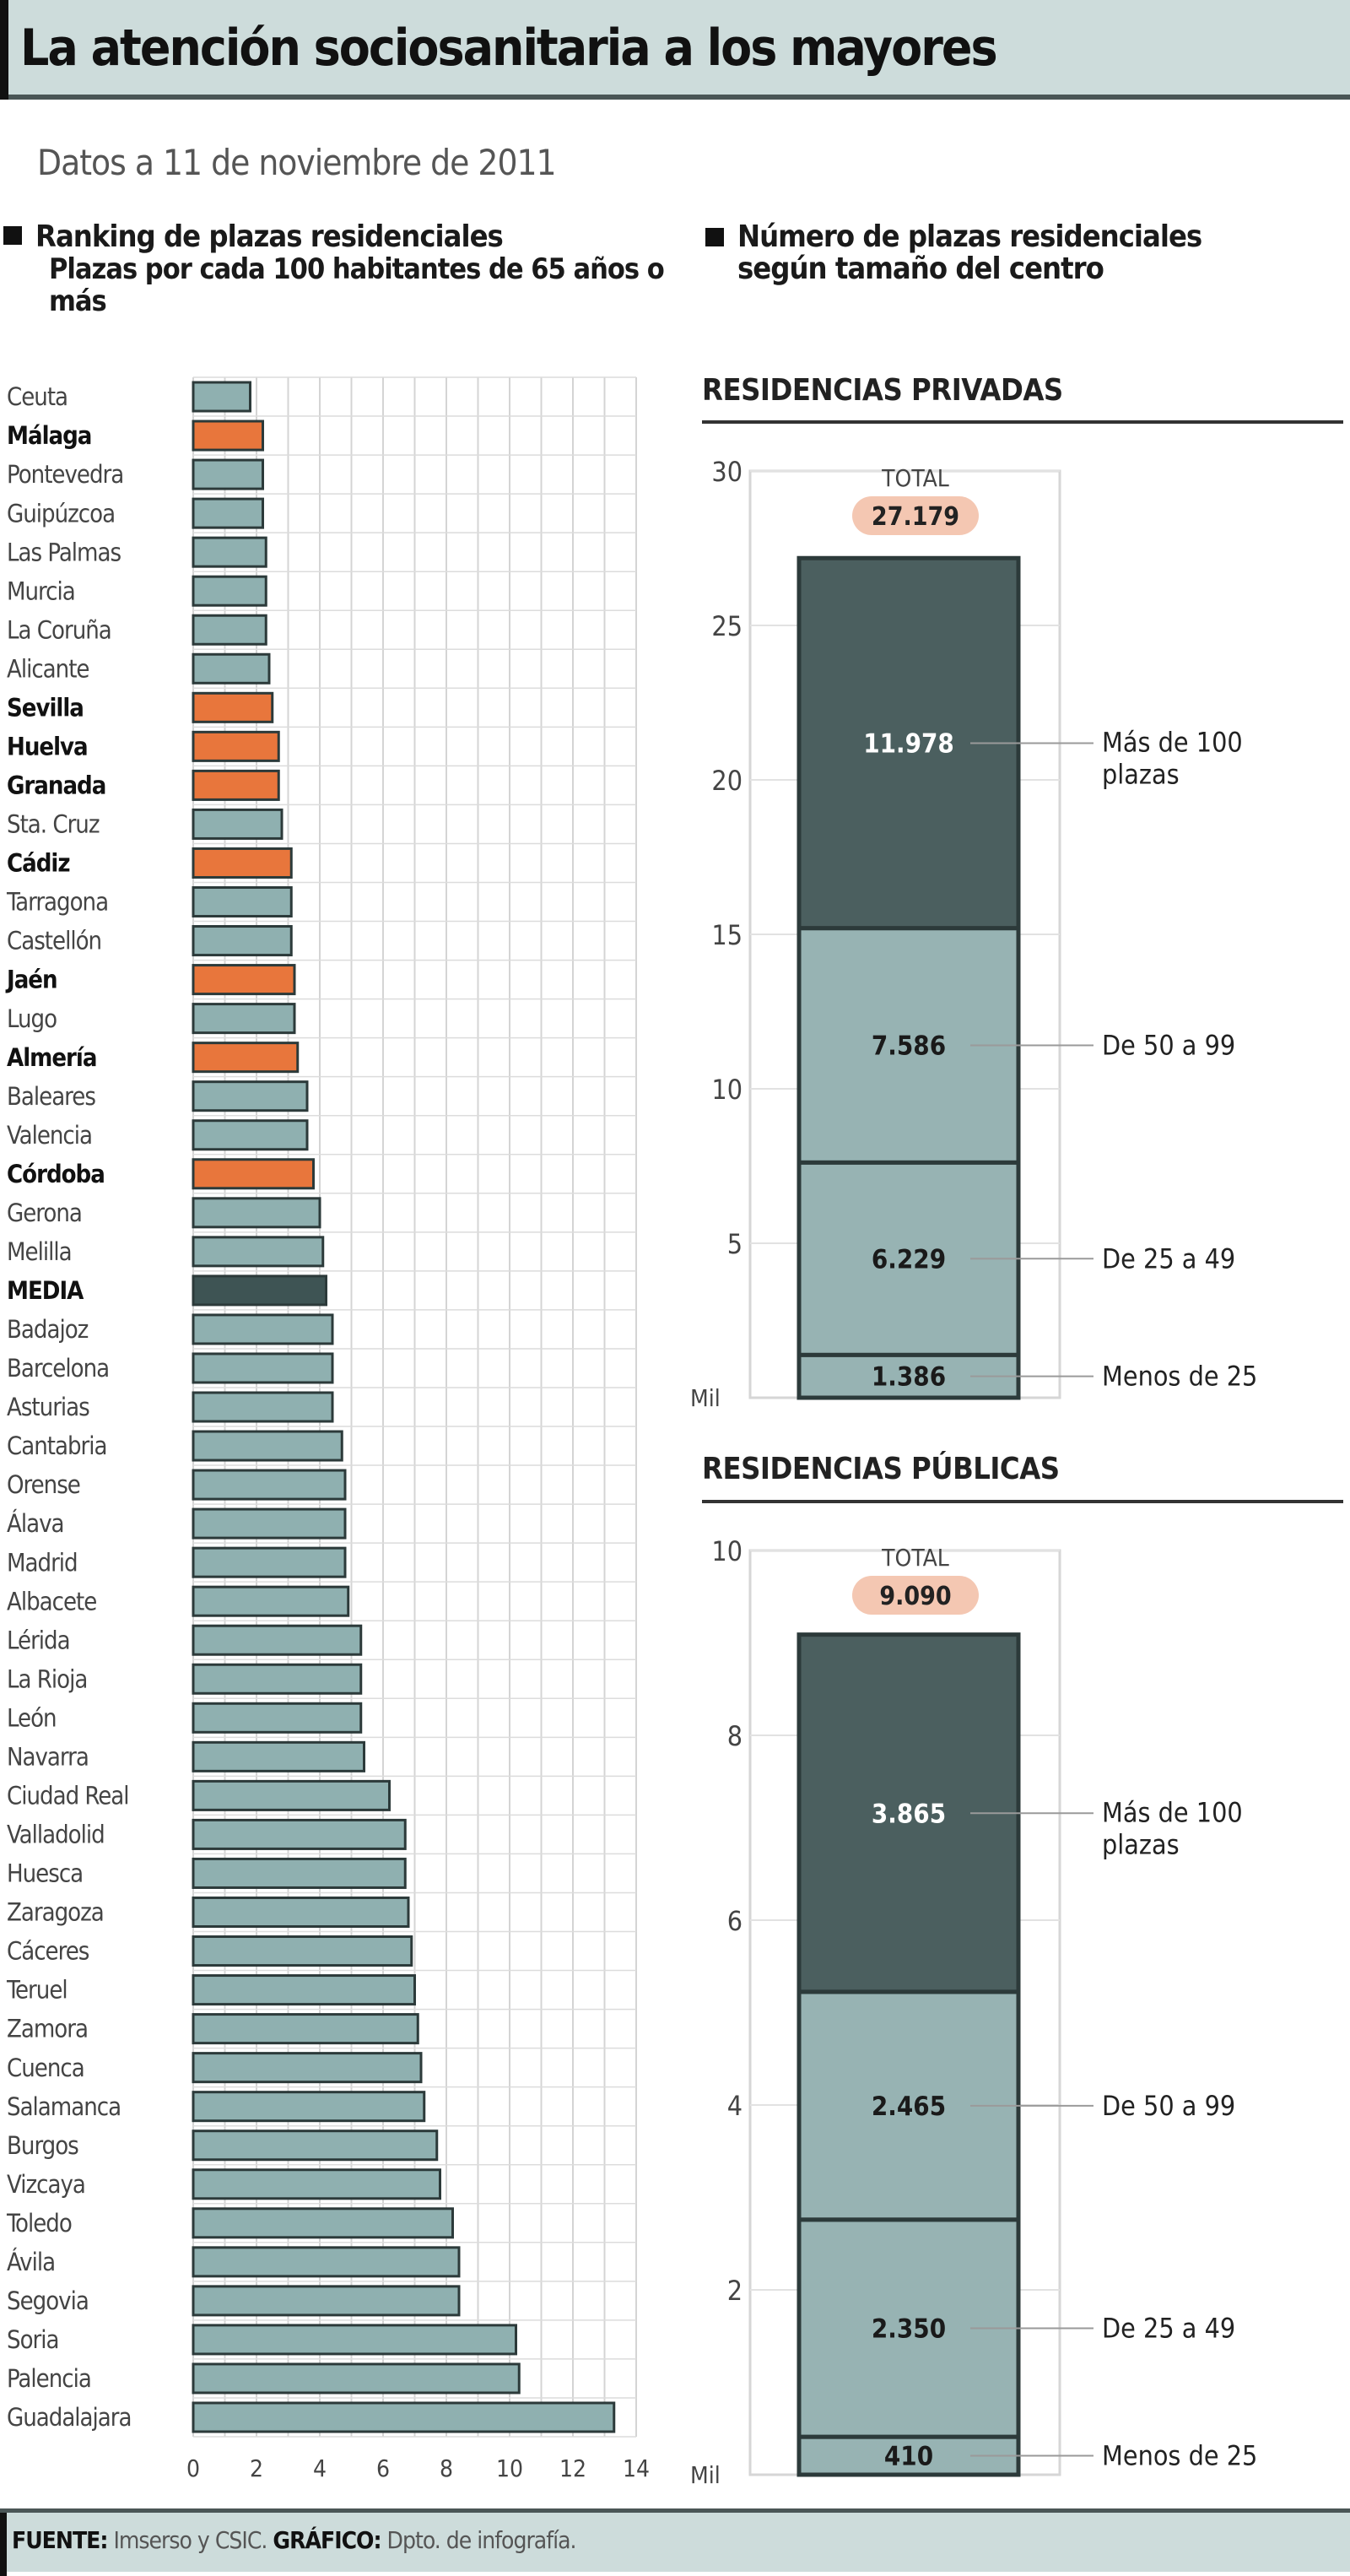  I want to click on source-label: FUENTE:, so click(60, 2540).